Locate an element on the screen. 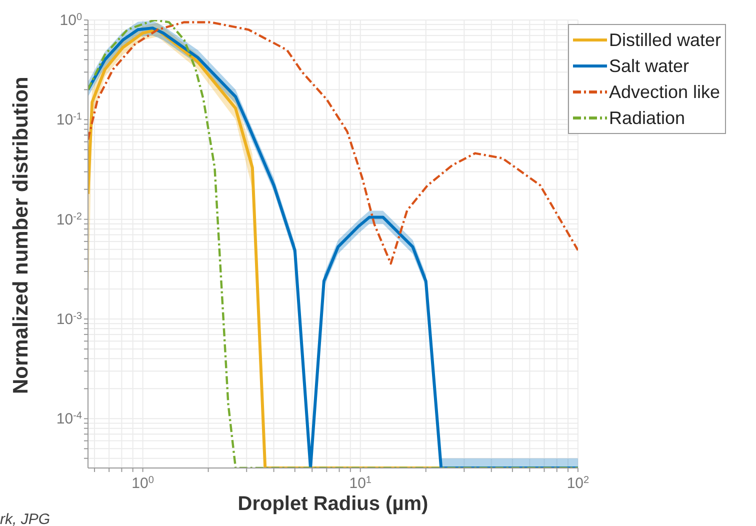  x-tick-label: 10$^{0}$ is located at coordinates (143, 483).